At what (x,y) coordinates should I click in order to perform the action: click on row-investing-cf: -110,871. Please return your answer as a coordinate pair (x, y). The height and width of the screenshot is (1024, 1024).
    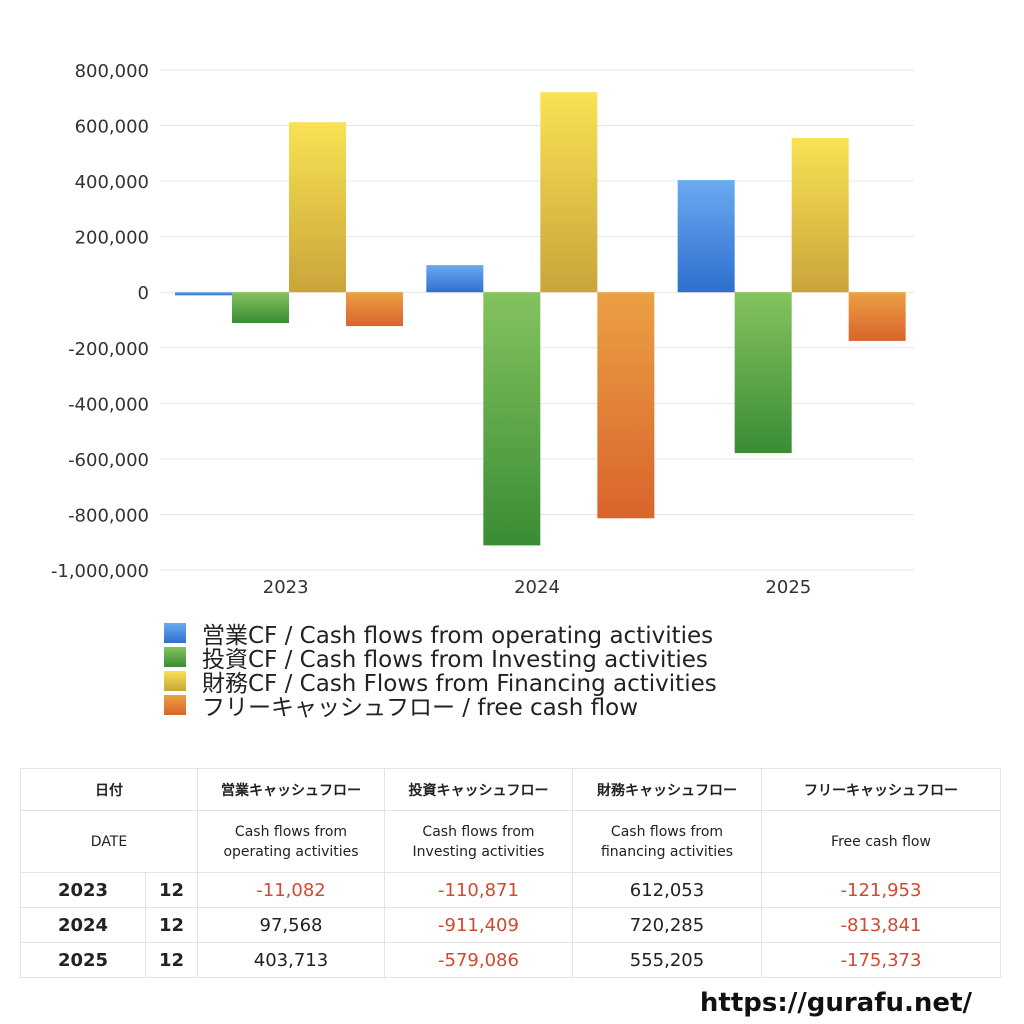
    Looking at the image, I should click on (478, 890).